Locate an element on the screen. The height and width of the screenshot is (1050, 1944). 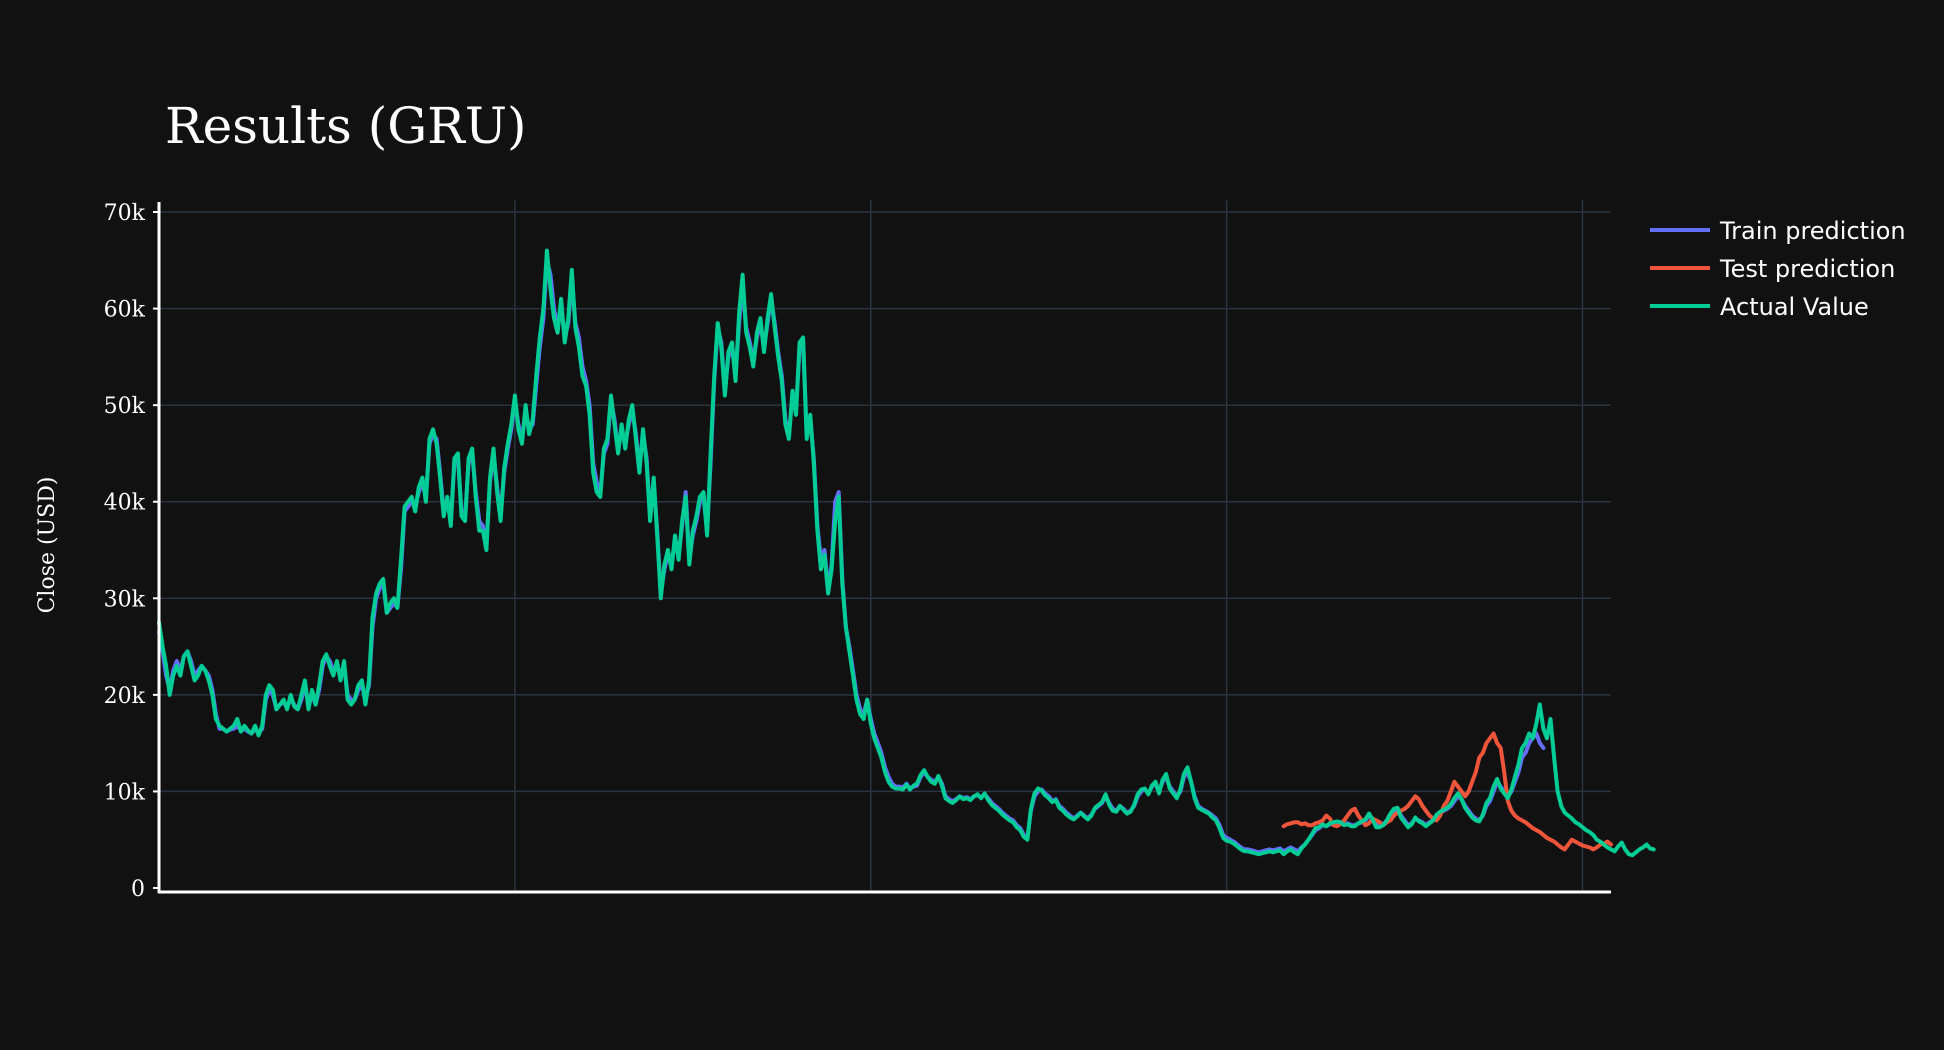
y-tick-label: 60k is located at coordinates (125, 310).